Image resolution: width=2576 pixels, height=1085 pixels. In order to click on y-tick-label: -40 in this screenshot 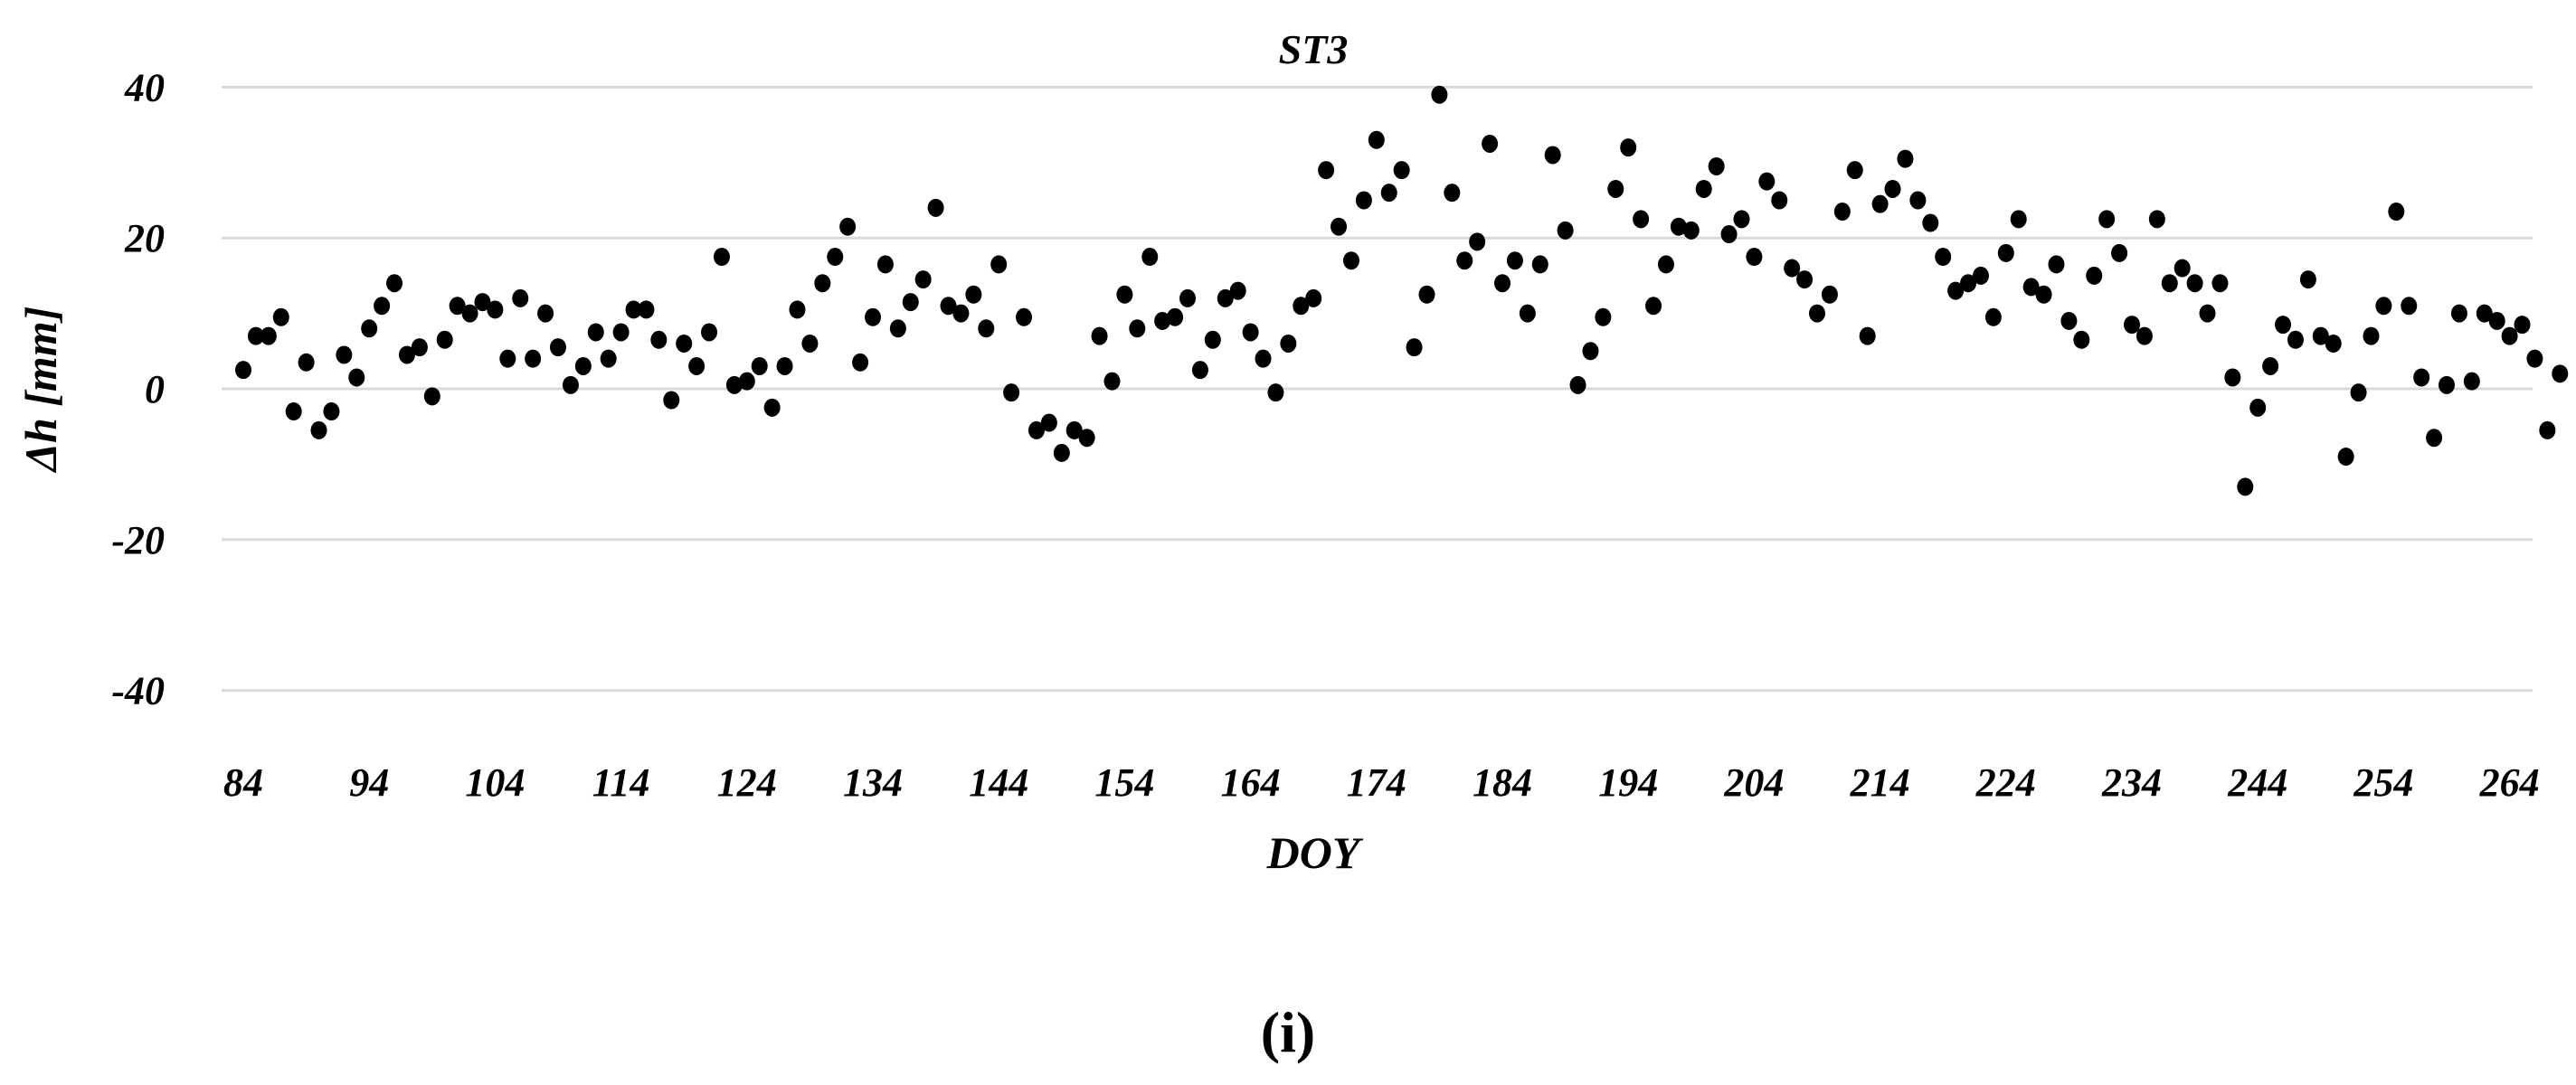, I will do `click(138, 691)`.